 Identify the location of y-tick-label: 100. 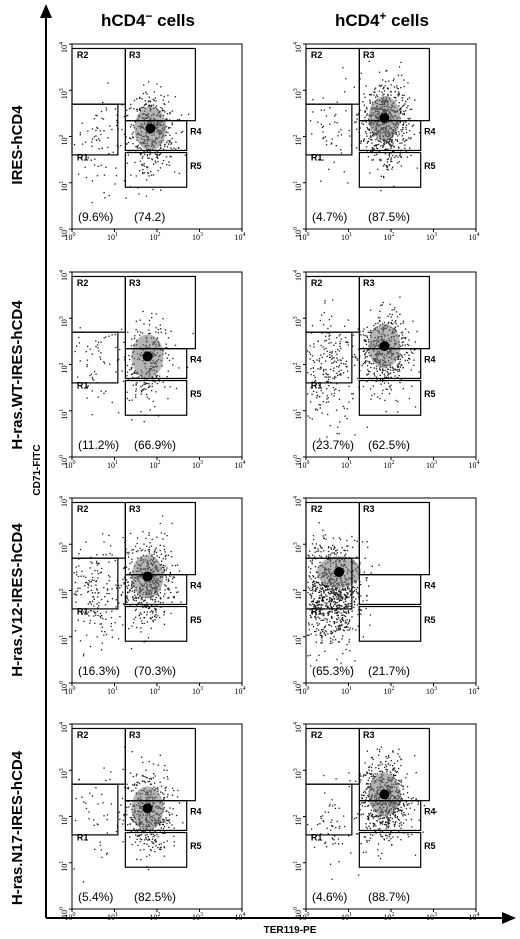
(64, 686).